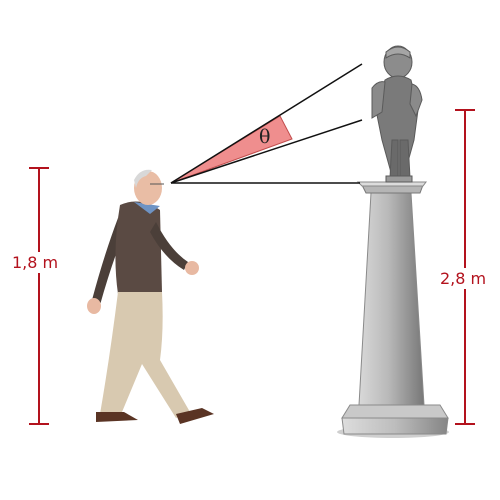  Describe the element at coordinates (266, 151) in the screenshot. I see `sight-line-to-base` at that location.